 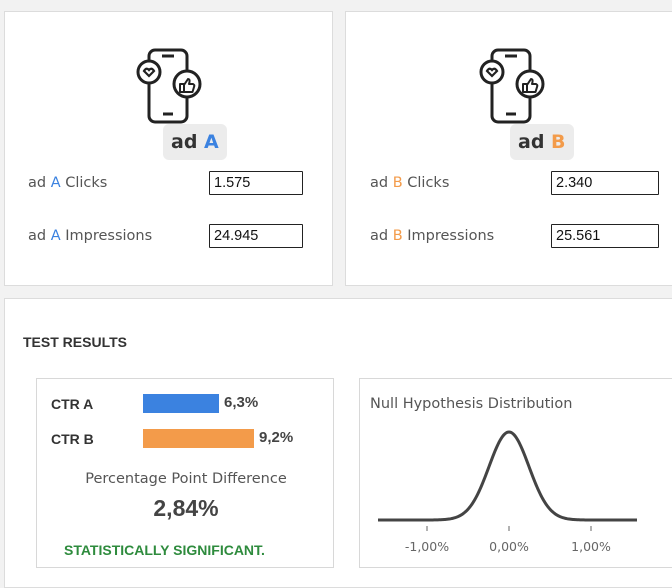 What do you see at coordinates (507, 476) in the screenshot?
I see `distribution-curve` at bounding box center [507, 476].